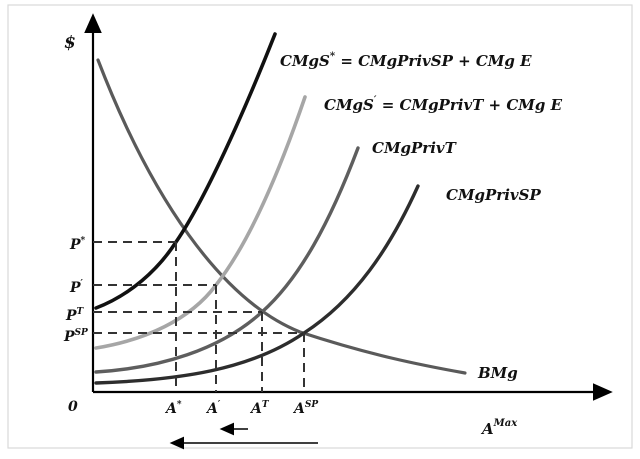  I want to click on x-tick-a-star: A*, so click(173, 408).